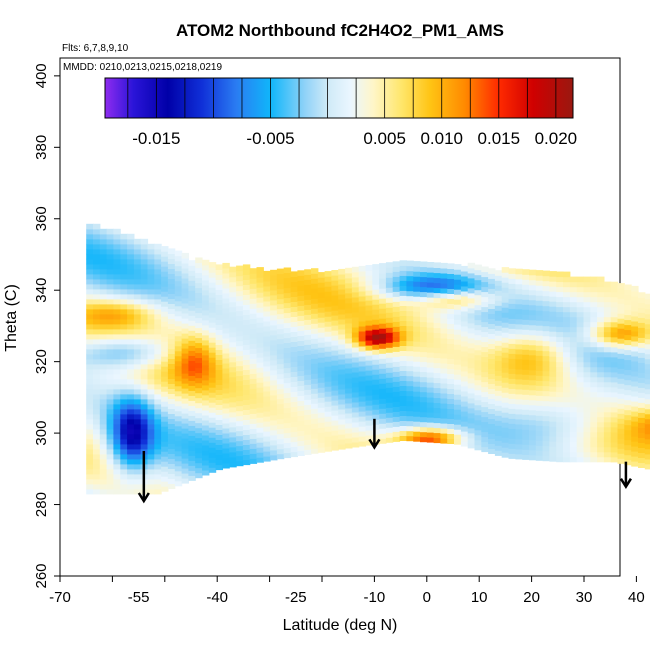  I want to click on flights-label: Flts: 6,7,8,9,10, so click(95, 48).